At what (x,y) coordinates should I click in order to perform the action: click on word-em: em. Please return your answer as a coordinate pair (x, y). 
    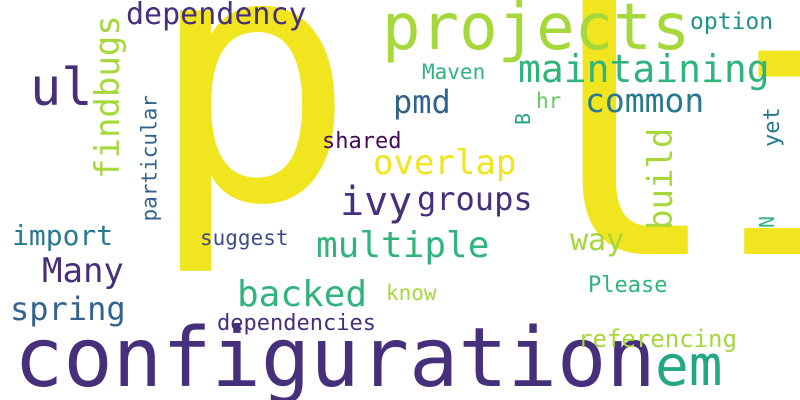
    Looking at the image, I should click on (689, 366).